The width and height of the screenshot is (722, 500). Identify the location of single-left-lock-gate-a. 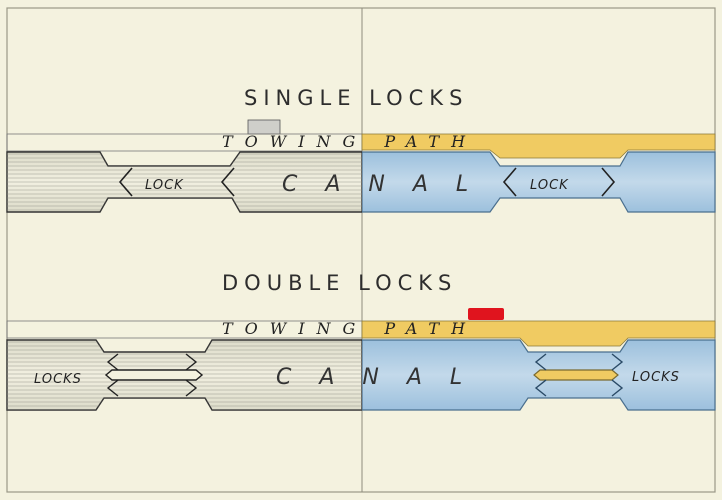
(125, 182).